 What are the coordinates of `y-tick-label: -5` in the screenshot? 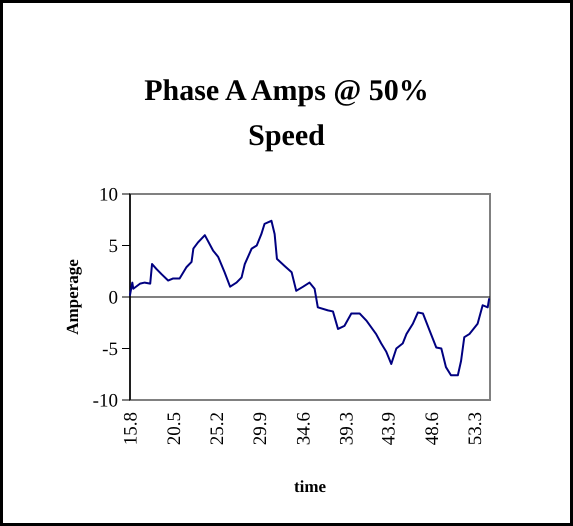 It's located at (110, 349).